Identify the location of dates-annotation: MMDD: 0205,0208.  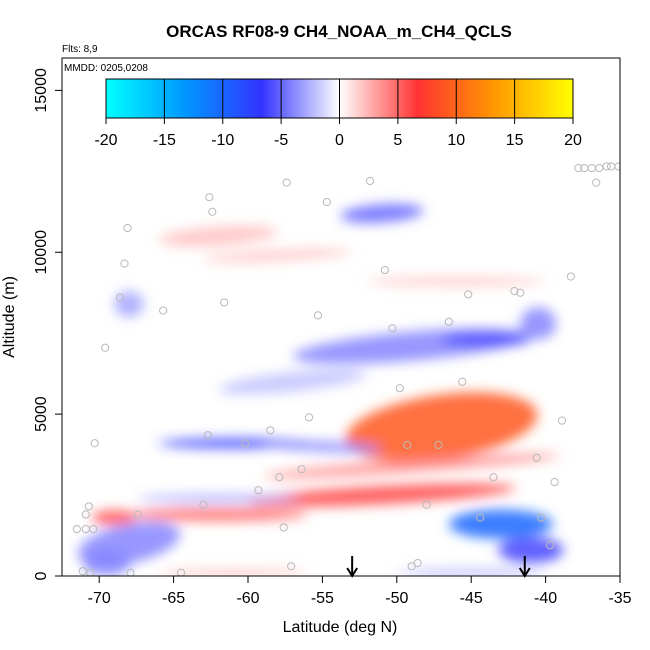
(106, 68).